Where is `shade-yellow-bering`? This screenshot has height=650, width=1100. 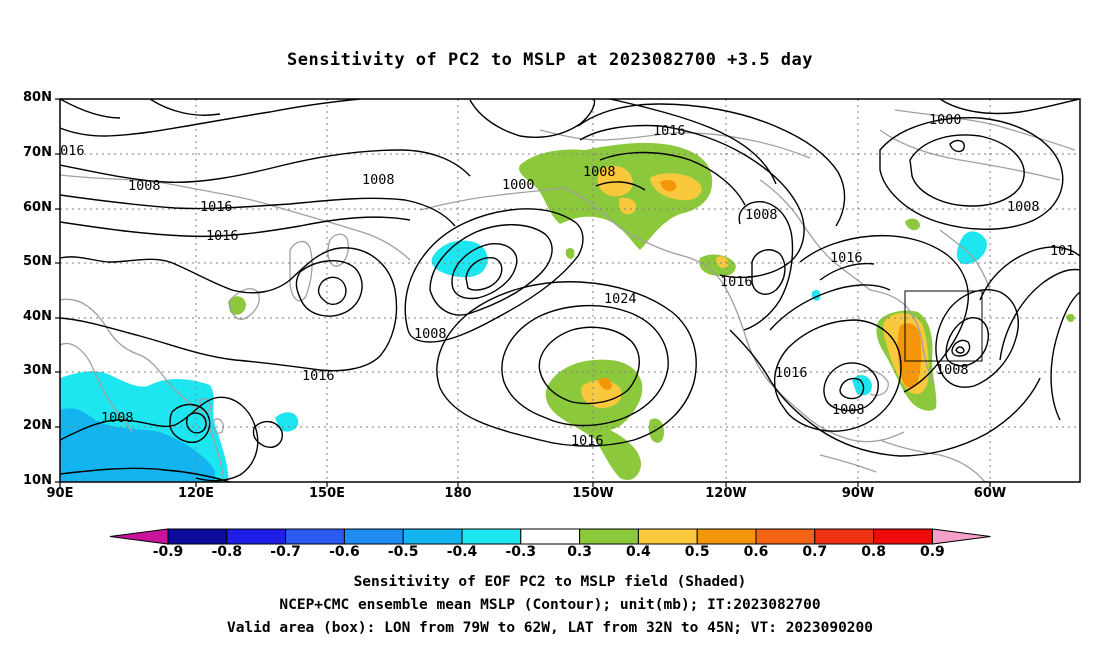
shade-yellow-bering is located at coordinates (615, 181).